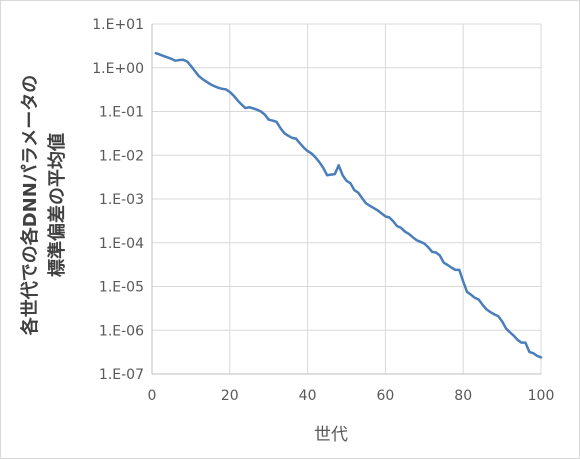 This screenshot has height=459, width=580. Describe the element at coordinates (57, 205) in the screenshot. I see `y-axis-title-line-2: 標準偏差の平均値` at that location.